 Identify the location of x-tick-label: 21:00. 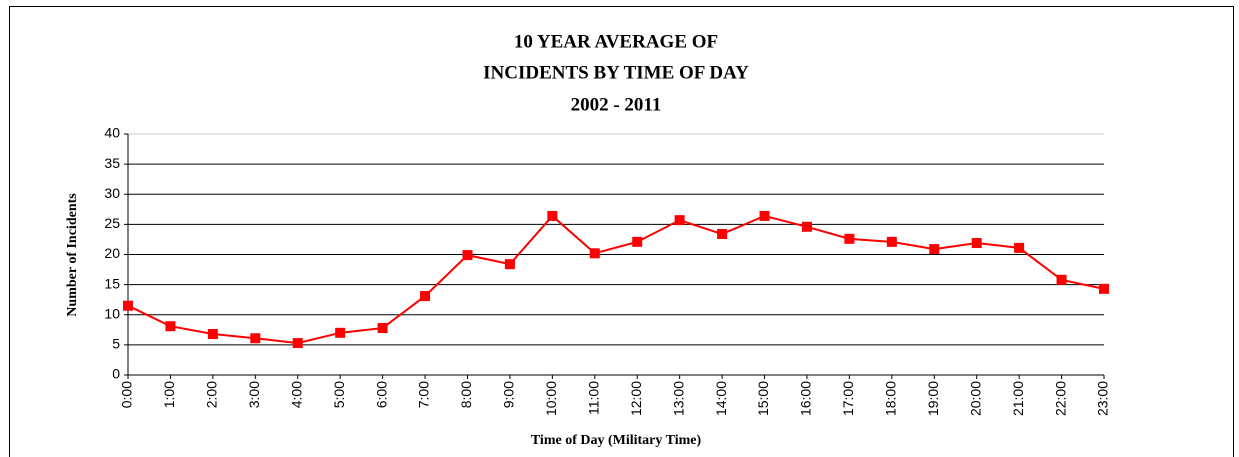
(1018, 398).